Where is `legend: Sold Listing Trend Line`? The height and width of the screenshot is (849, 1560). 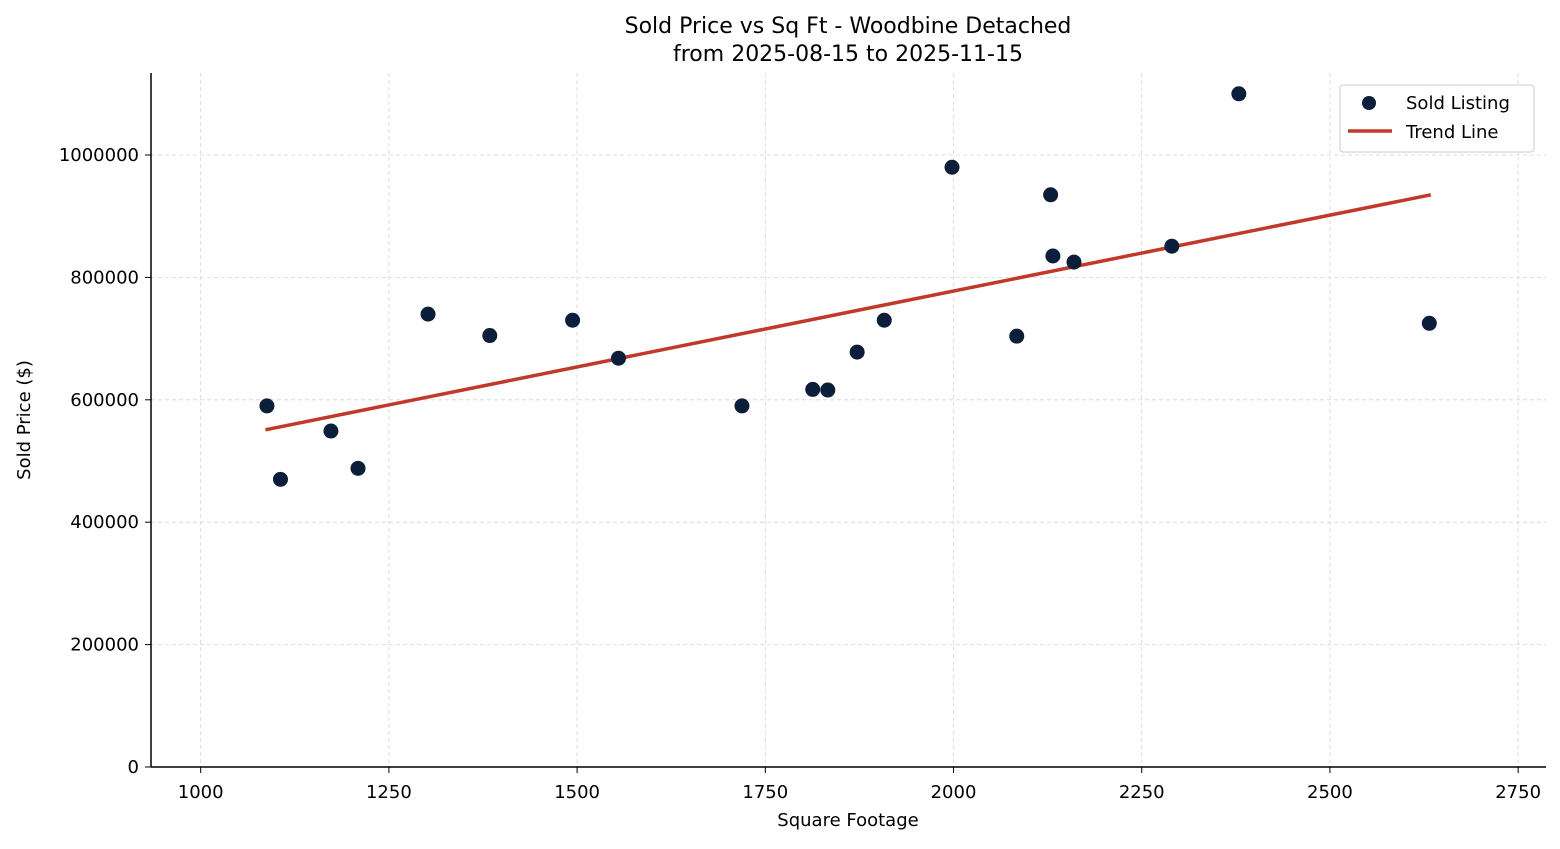
legend: Sold Listing Trend Line is located at coordinates (1437, 118).